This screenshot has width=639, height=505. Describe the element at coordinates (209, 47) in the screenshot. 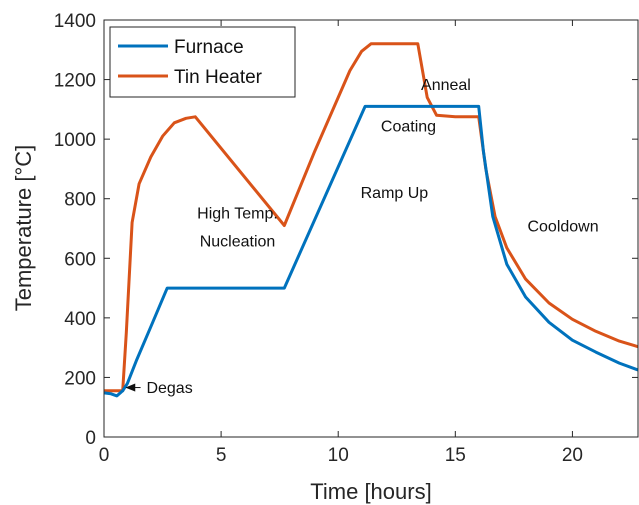

I see `legend-label-furnace: Furnace` at that location.